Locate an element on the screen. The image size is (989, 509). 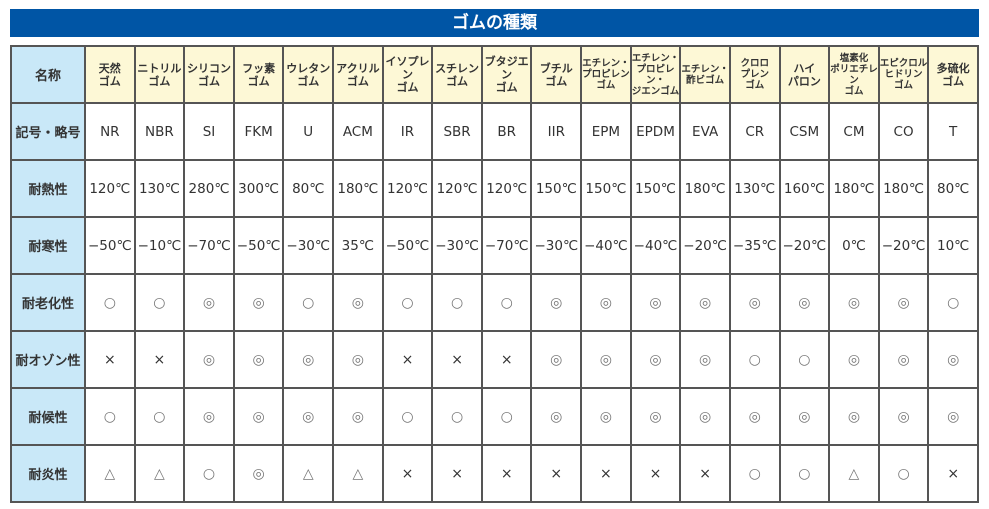
row-header-name: 名称 is located at coordinates (48, 74).